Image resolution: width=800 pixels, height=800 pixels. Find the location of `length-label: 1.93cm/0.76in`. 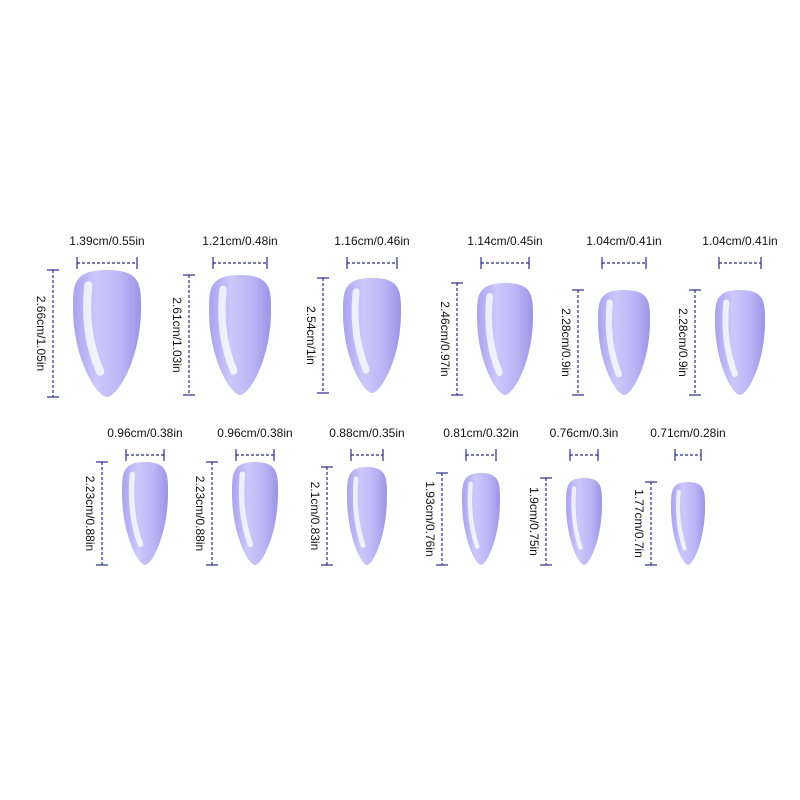

length-label: 1.93cm/0.76in is located at coordinates (430, 518).